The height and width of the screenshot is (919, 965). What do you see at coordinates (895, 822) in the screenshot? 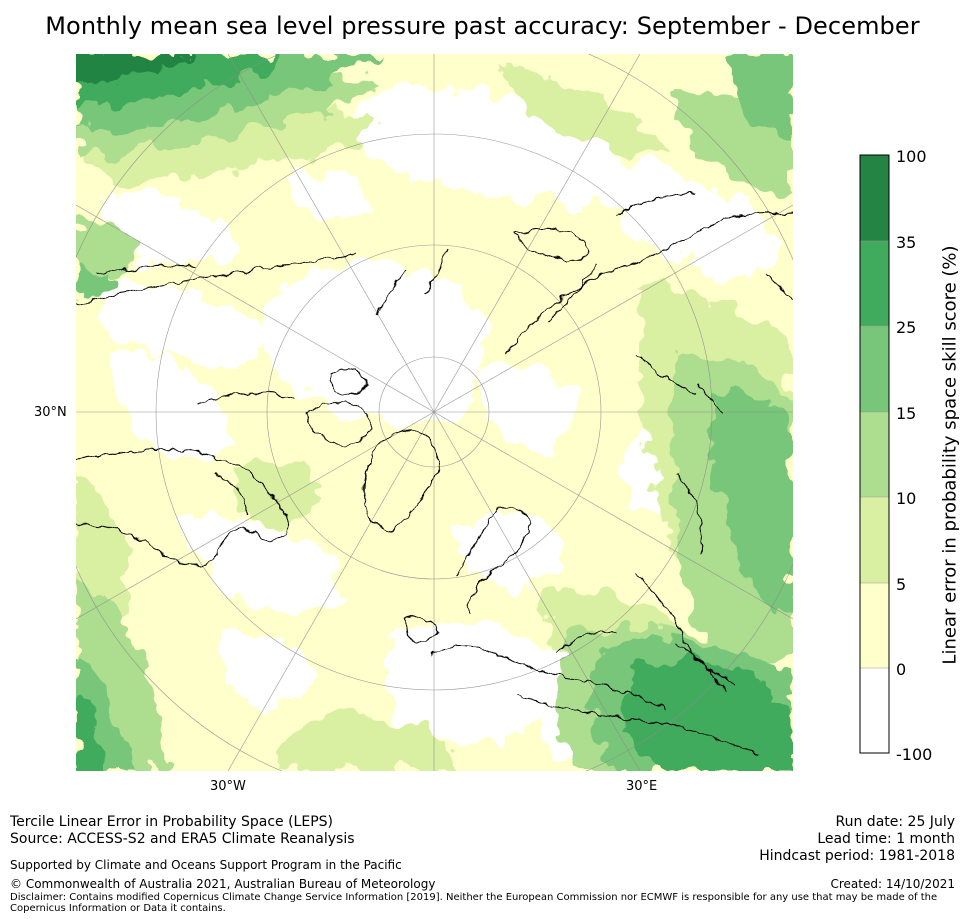
I see `run-date: Run date: 25 July` at bounding box center [895, 822].